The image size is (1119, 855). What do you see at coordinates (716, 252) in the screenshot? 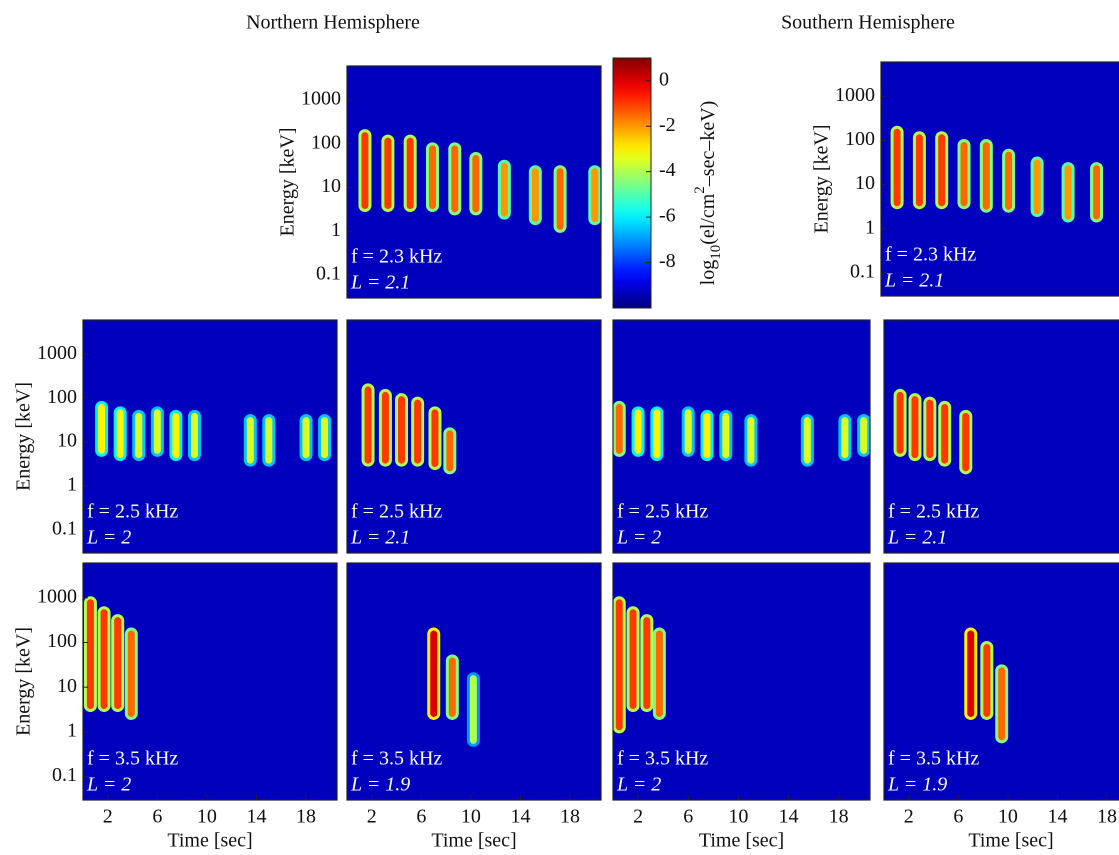
I see `colorbar-label-part: 10` at bounding box center [716, 252].